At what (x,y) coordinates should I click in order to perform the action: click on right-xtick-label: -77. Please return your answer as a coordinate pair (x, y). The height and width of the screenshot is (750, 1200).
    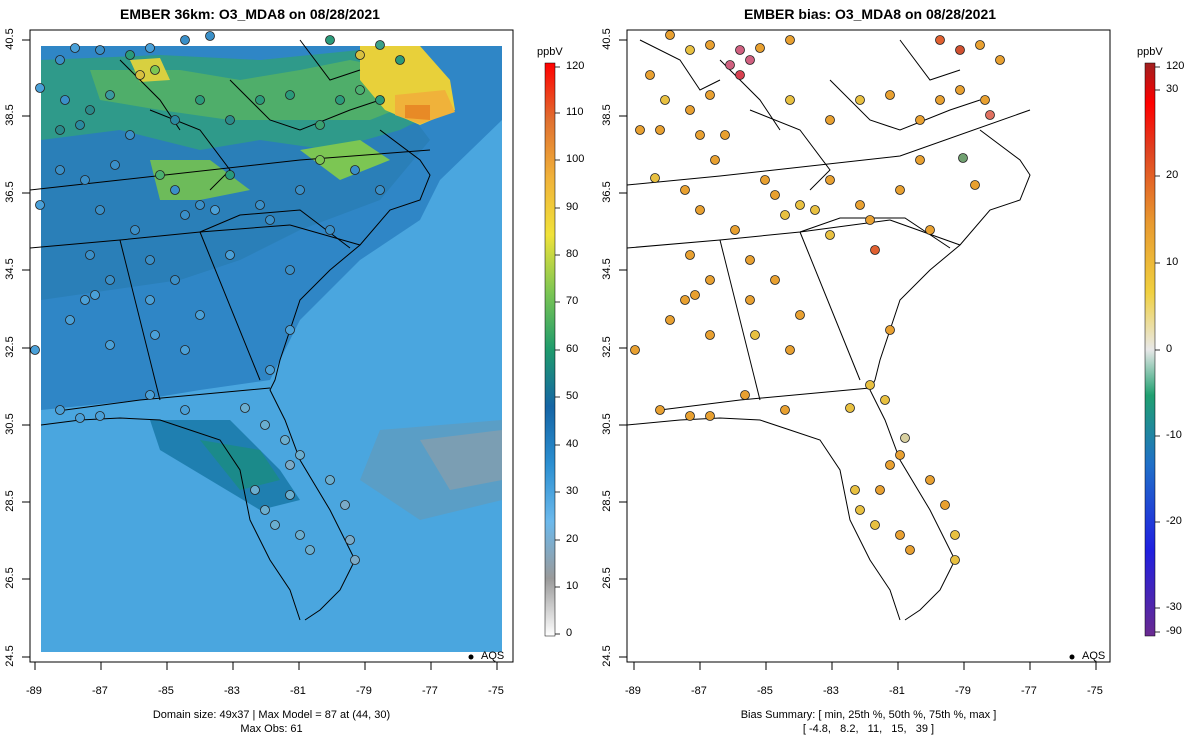
    Looking at the image, I should click on (1029, 691).